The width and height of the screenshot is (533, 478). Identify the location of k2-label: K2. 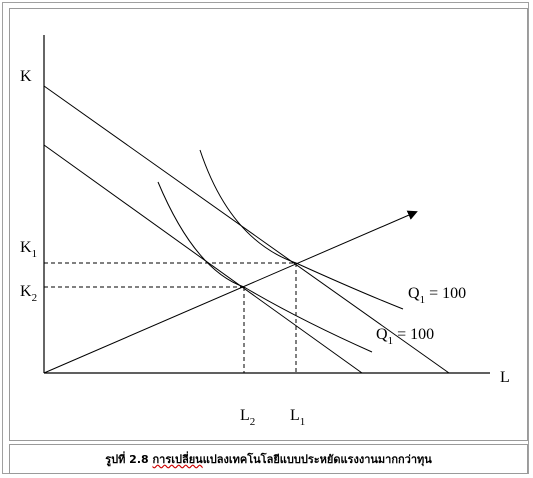
(28, 293).